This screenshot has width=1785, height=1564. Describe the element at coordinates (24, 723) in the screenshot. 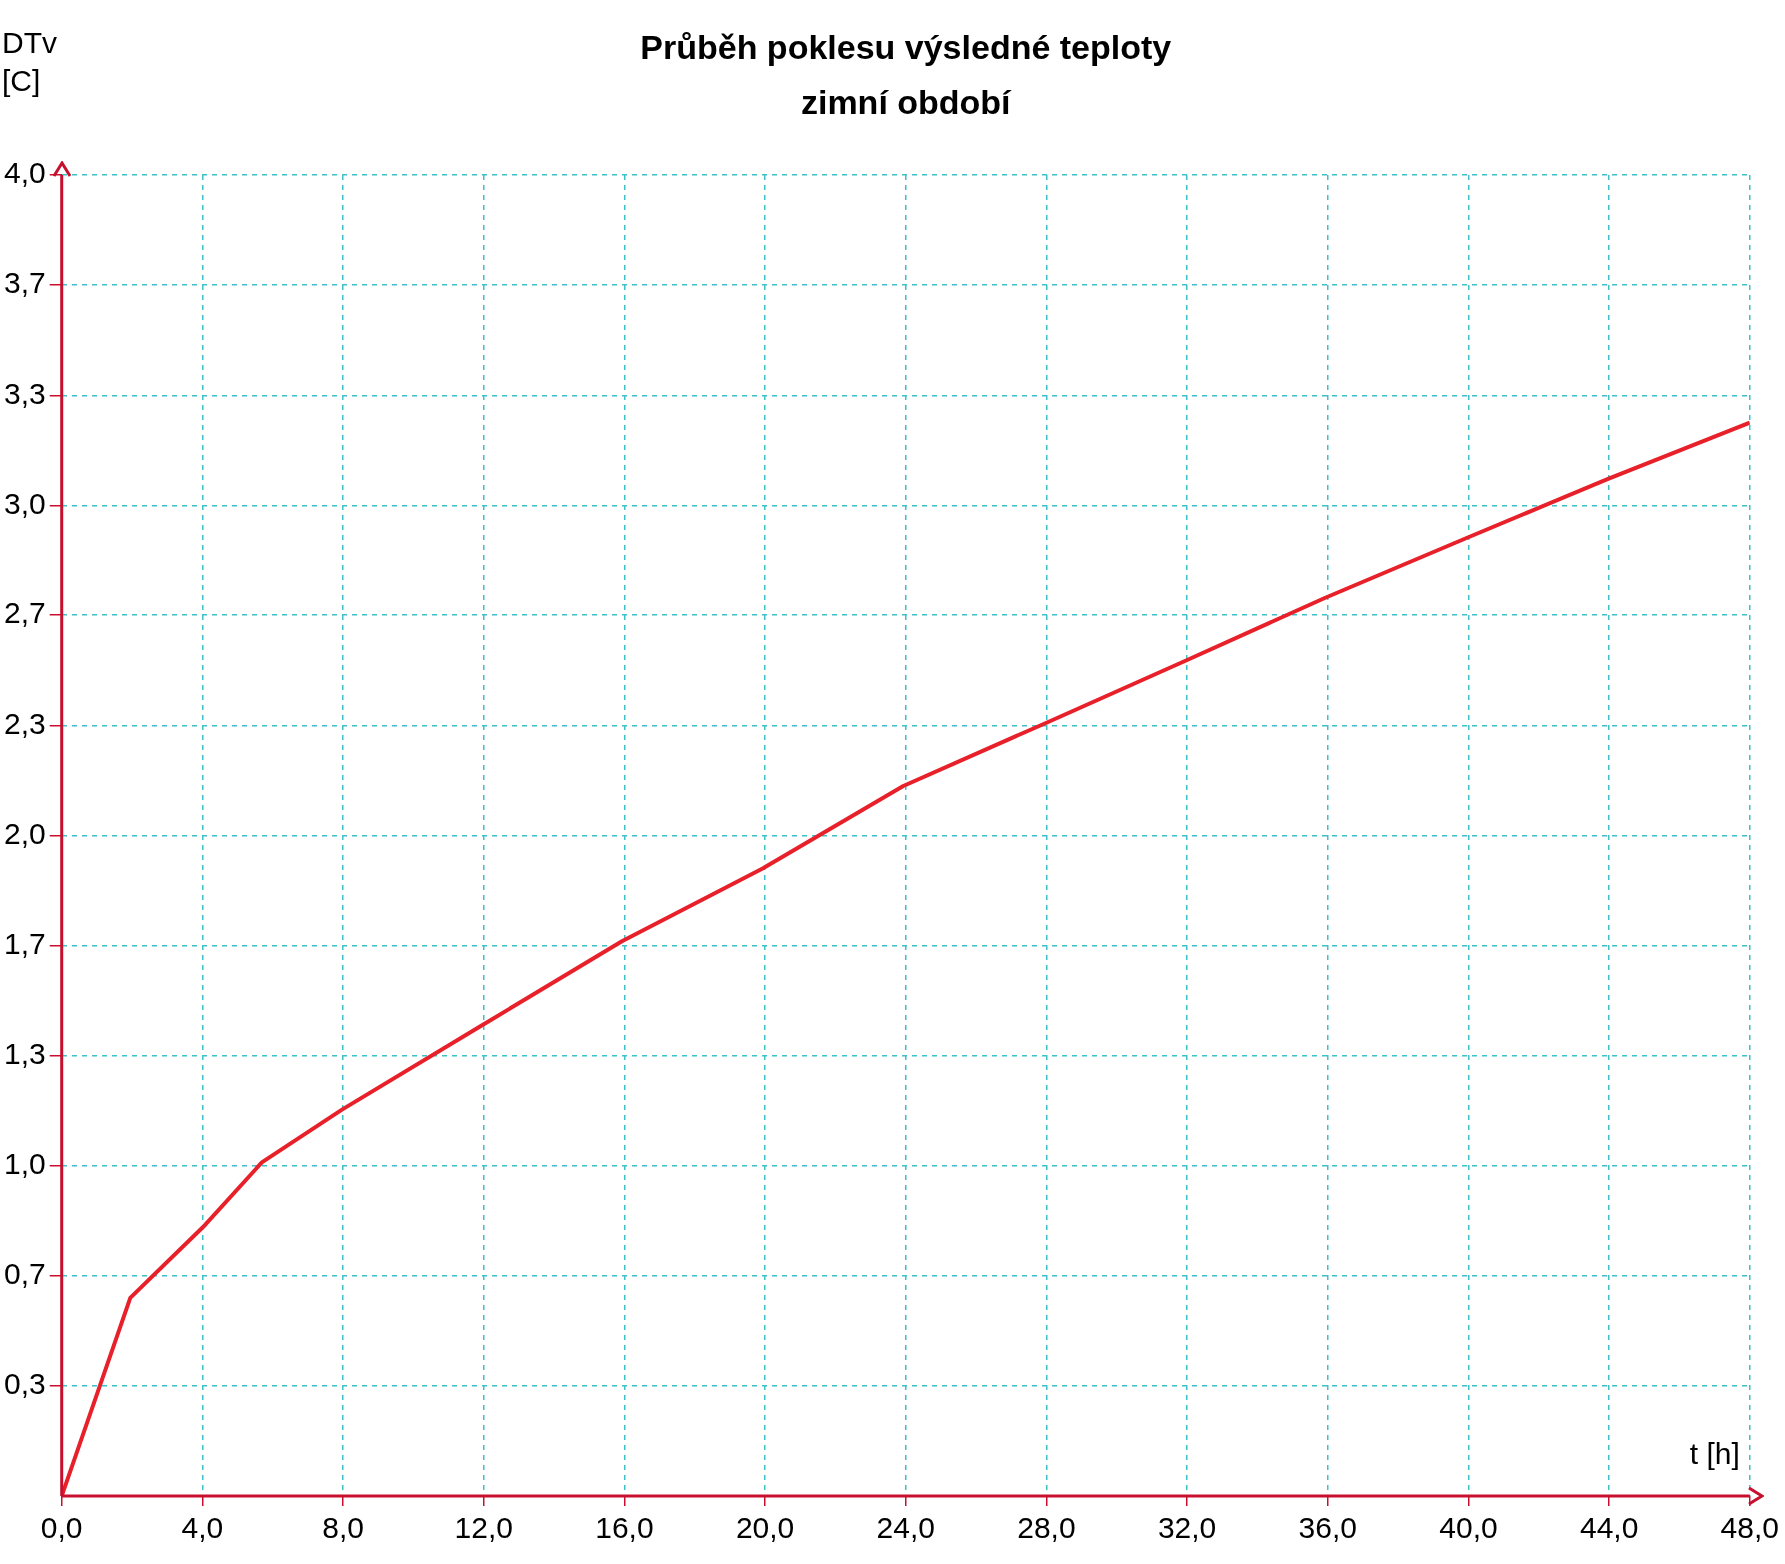

I see `y-tick-label: 2,3` at that location.